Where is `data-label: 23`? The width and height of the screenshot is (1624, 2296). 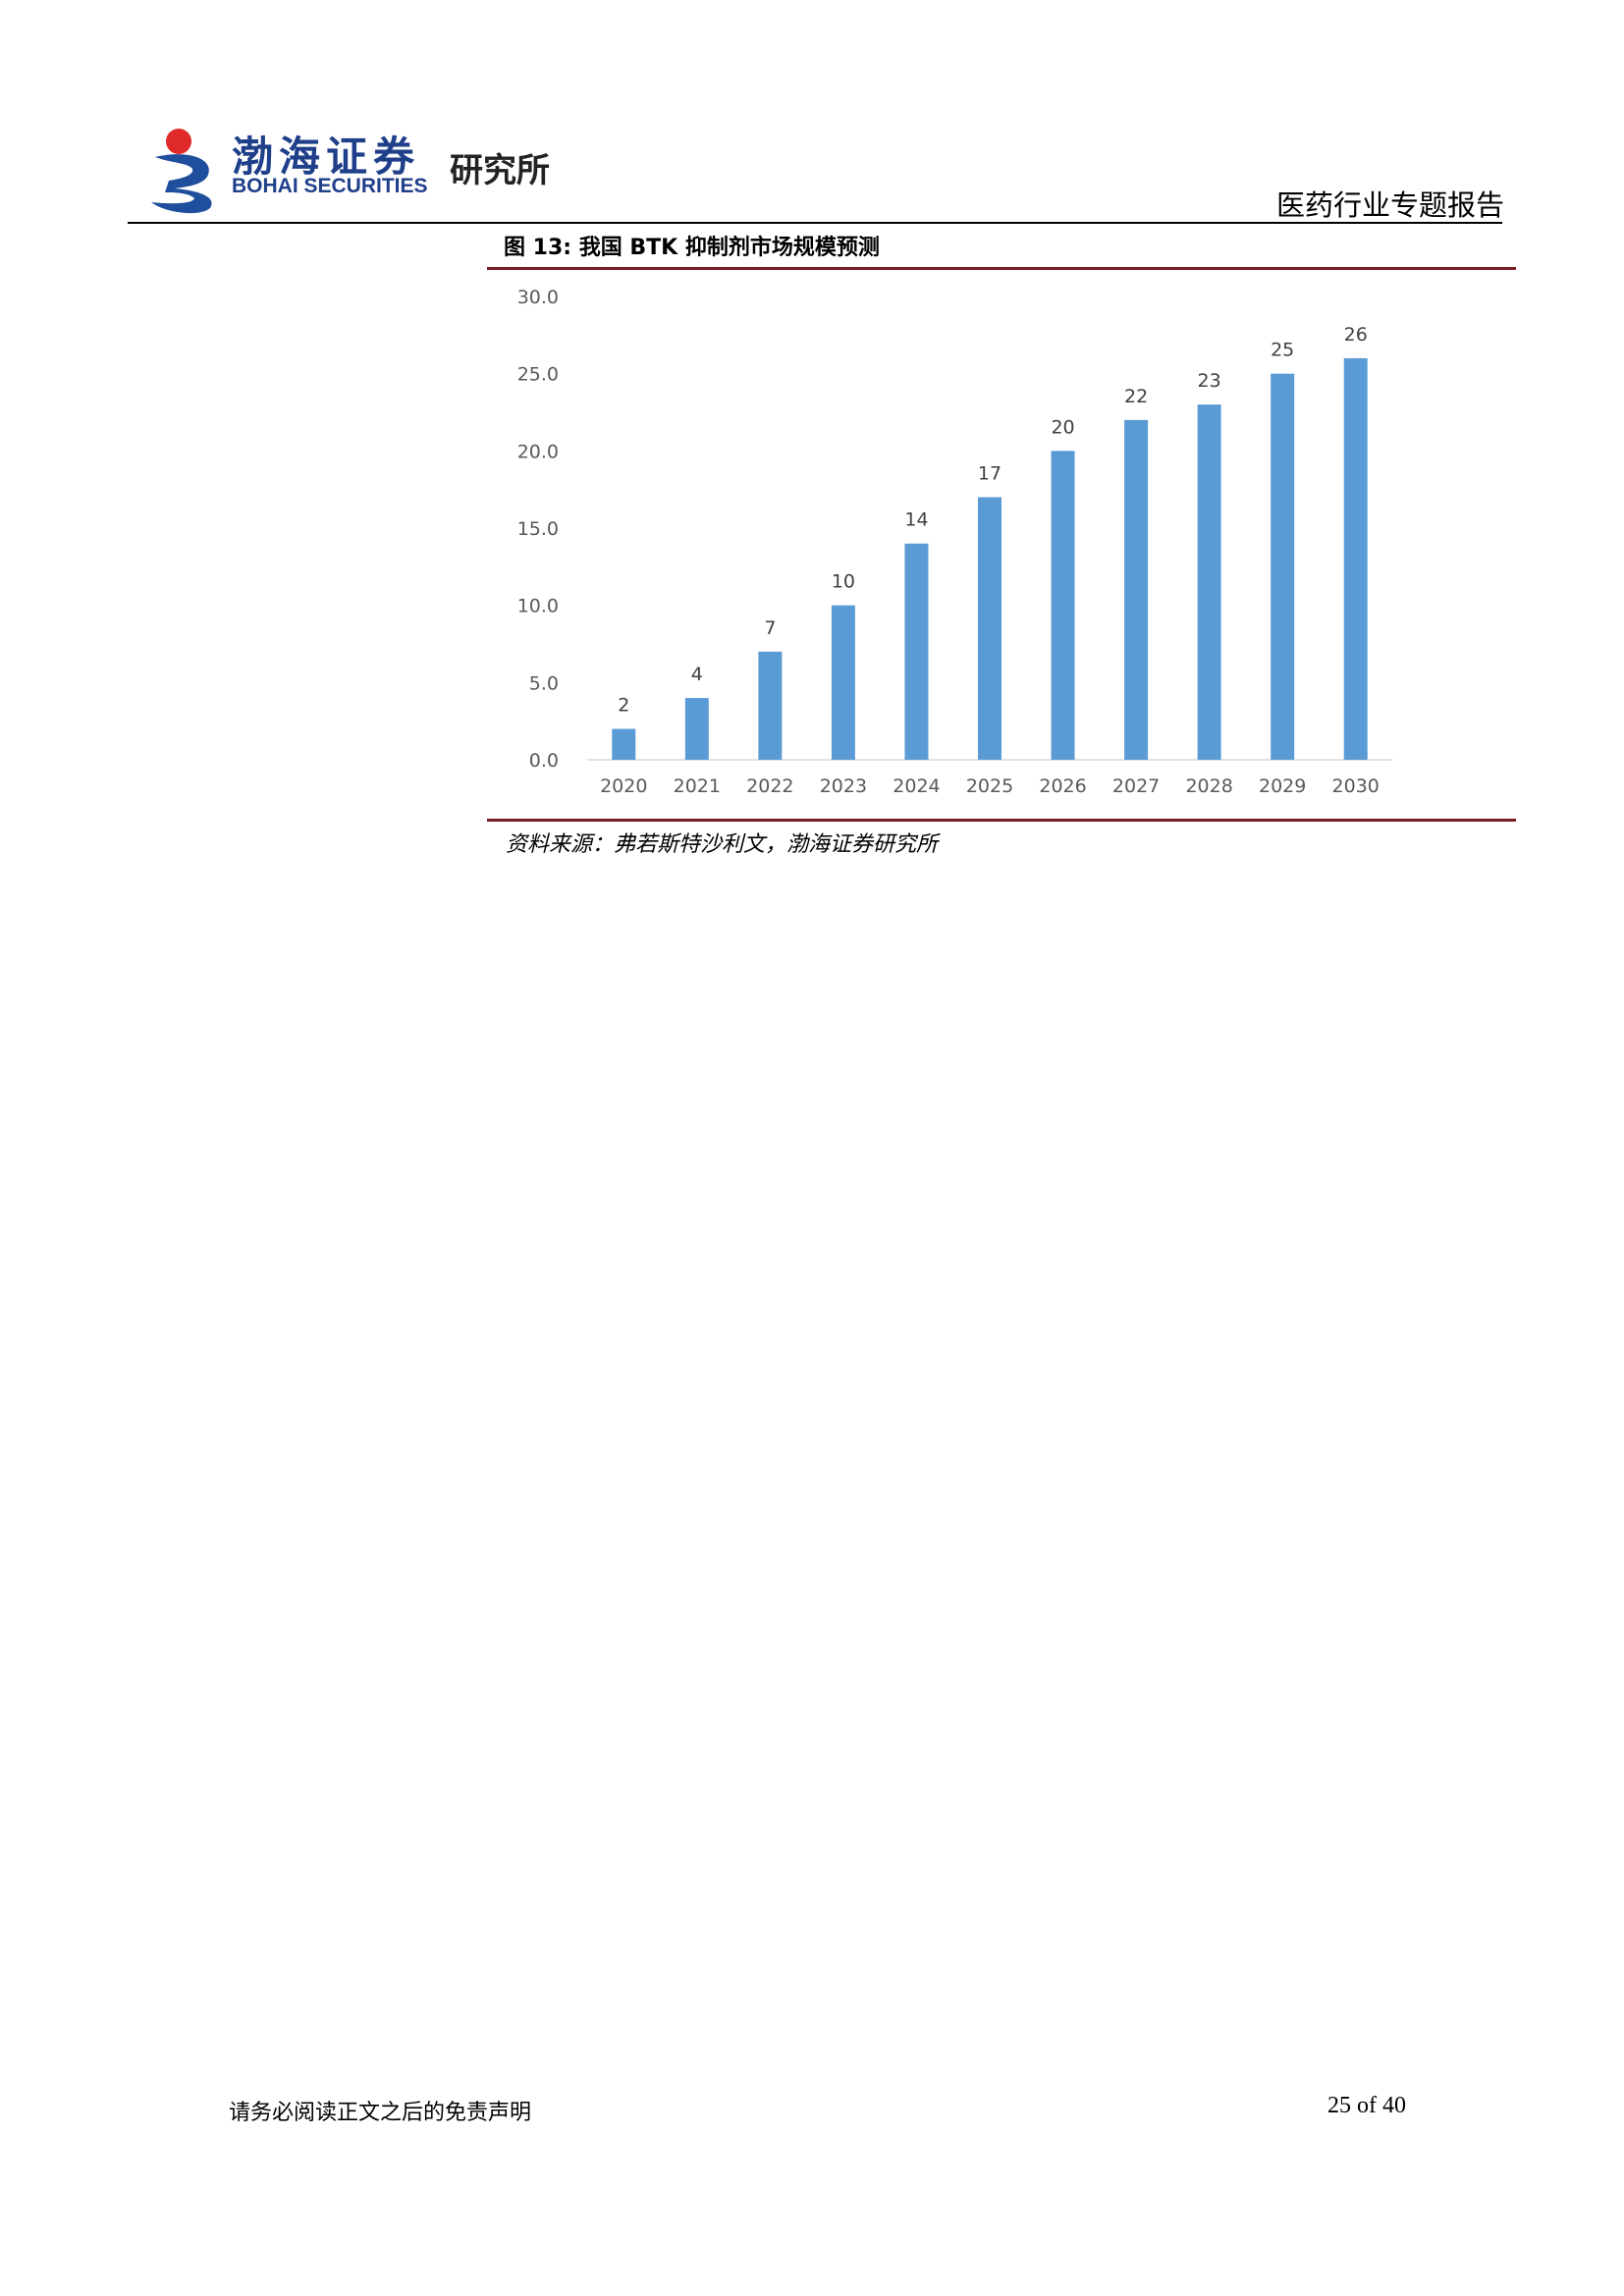
data-label: 23 is located at coordinates (1209, 381).